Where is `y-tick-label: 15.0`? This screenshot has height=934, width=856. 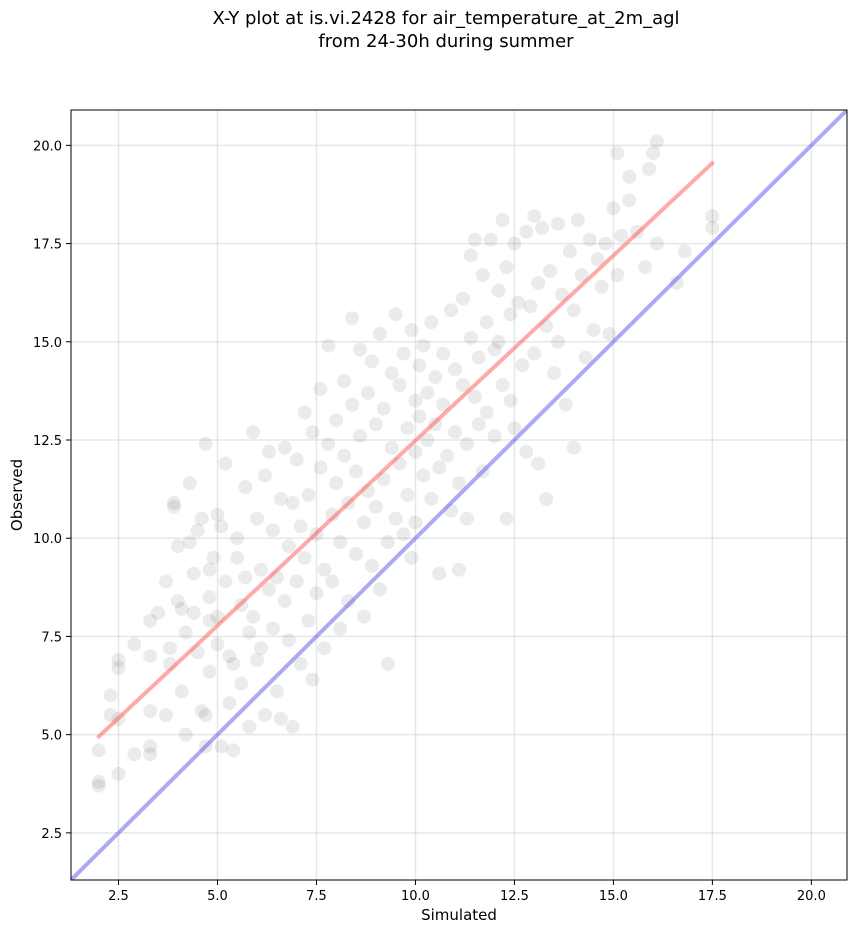 y-tick-label: 15.0 is located at coordinates (47, 343).